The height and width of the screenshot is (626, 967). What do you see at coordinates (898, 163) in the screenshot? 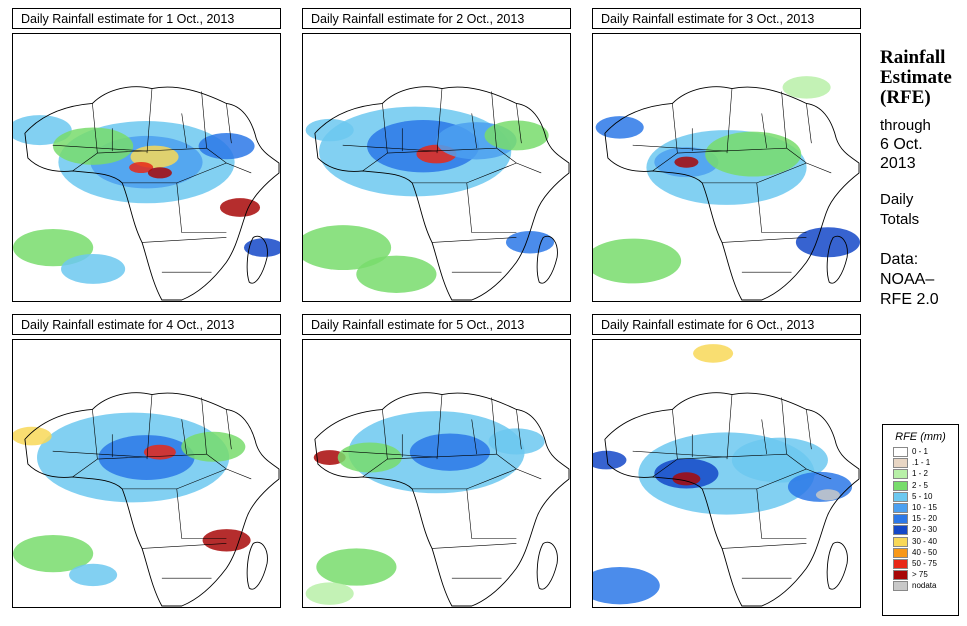
I see `side-date-line-2: 2013` at bounding box center [898, 163].